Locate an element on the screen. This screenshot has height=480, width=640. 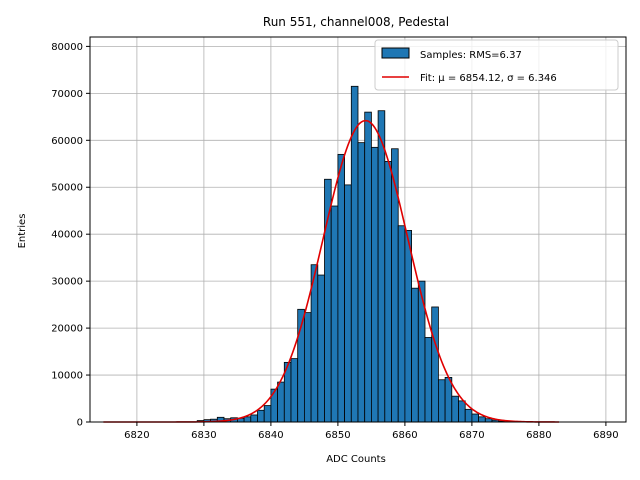
y-tick-label: 30000 is located at coordinates (67, 282).